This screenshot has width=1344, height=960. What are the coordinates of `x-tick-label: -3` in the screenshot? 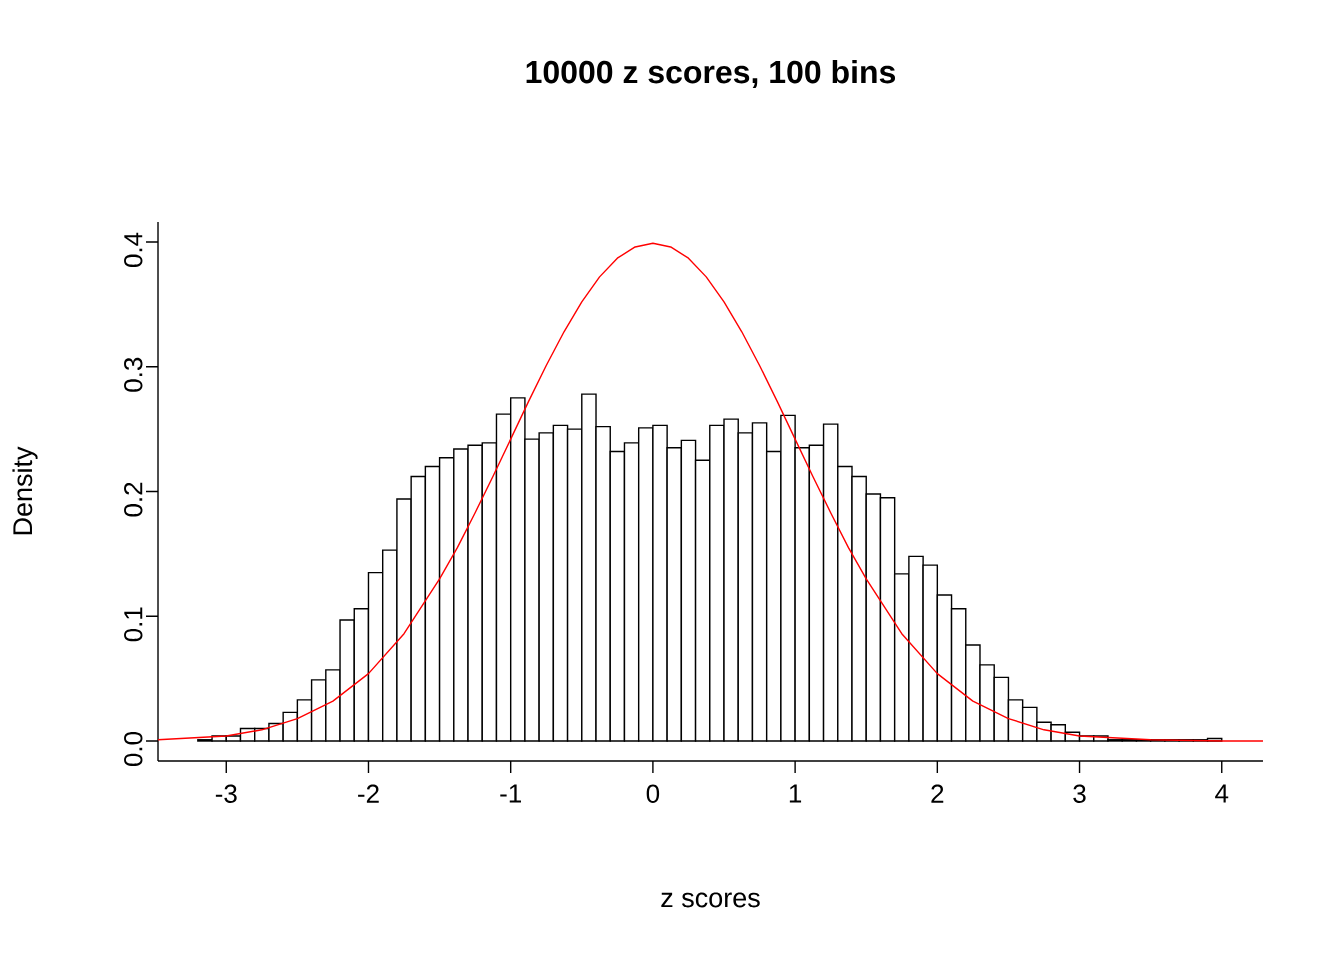 It's located at (226, 793).